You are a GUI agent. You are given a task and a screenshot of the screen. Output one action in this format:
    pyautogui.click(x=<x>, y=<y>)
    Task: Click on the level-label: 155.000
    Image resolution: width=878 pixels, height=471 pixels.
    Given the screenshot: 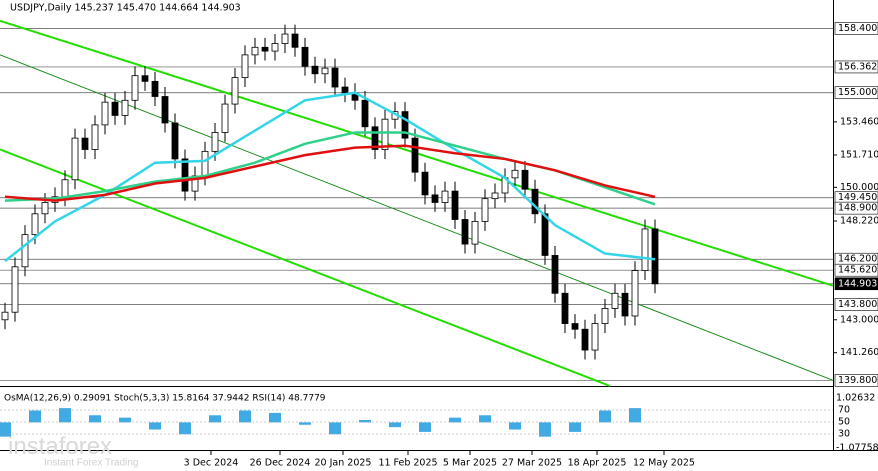 What is the action you would take?
    pyautogui.click(x=857, y=92)
    